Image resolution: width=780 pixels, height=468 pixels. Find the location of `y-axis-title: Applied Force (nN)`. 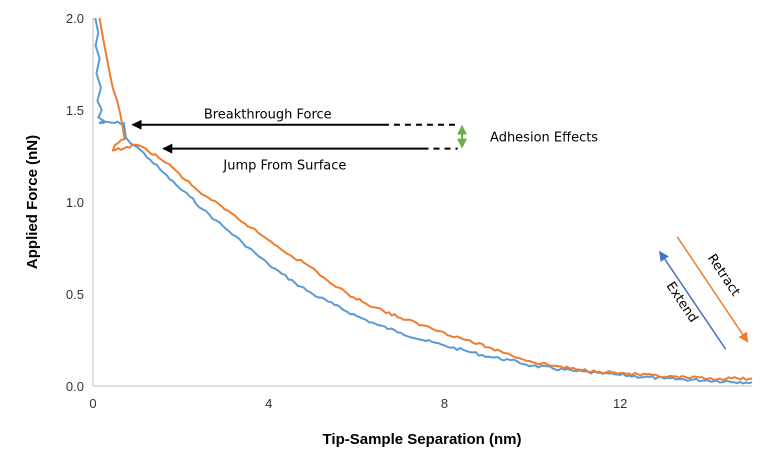

y-axis-title: Applied Force (nN) is located at coordinates (32, 202).